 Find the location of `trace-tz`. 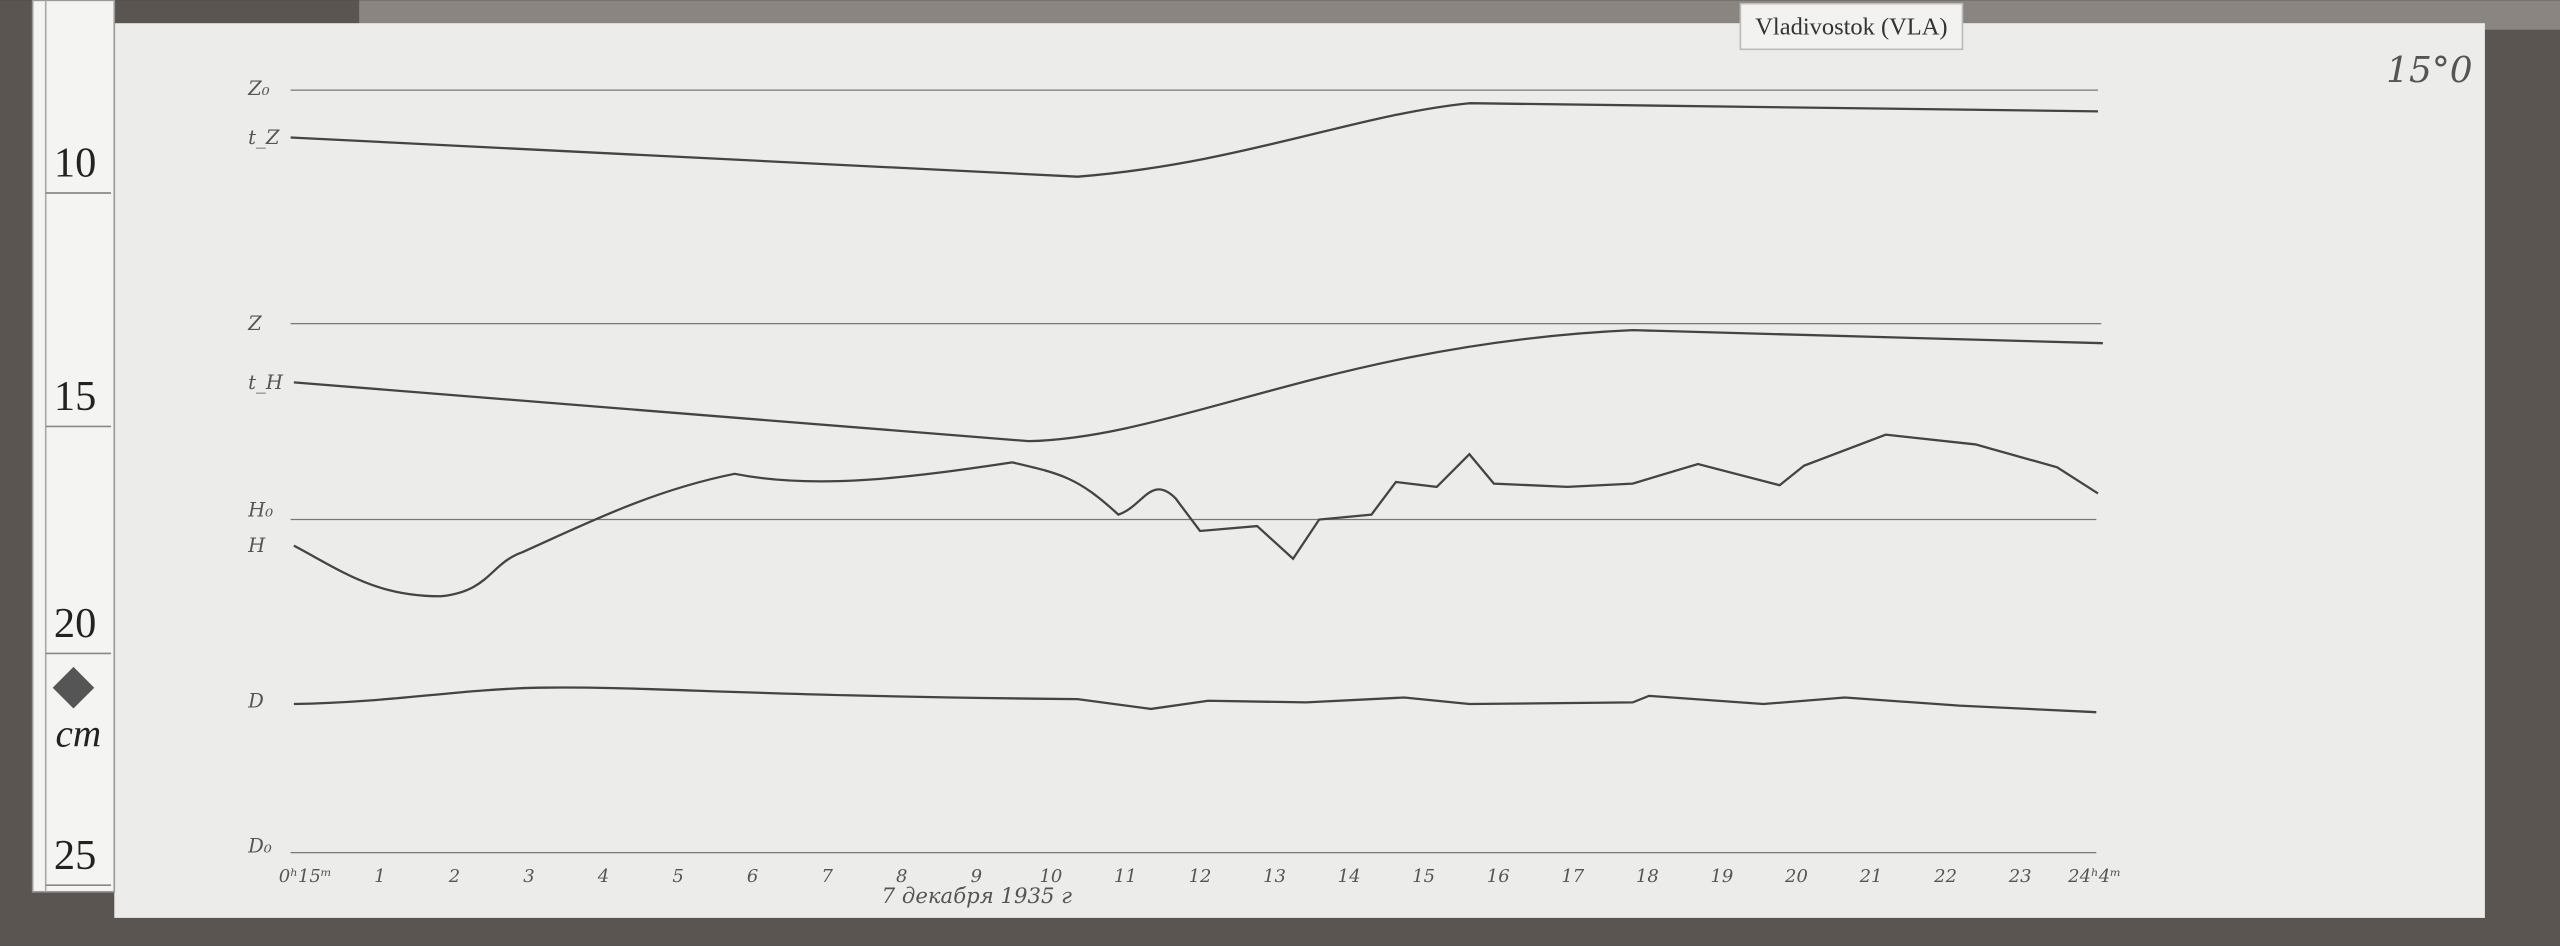

trace-tz is located at coordinates (1194, 140).